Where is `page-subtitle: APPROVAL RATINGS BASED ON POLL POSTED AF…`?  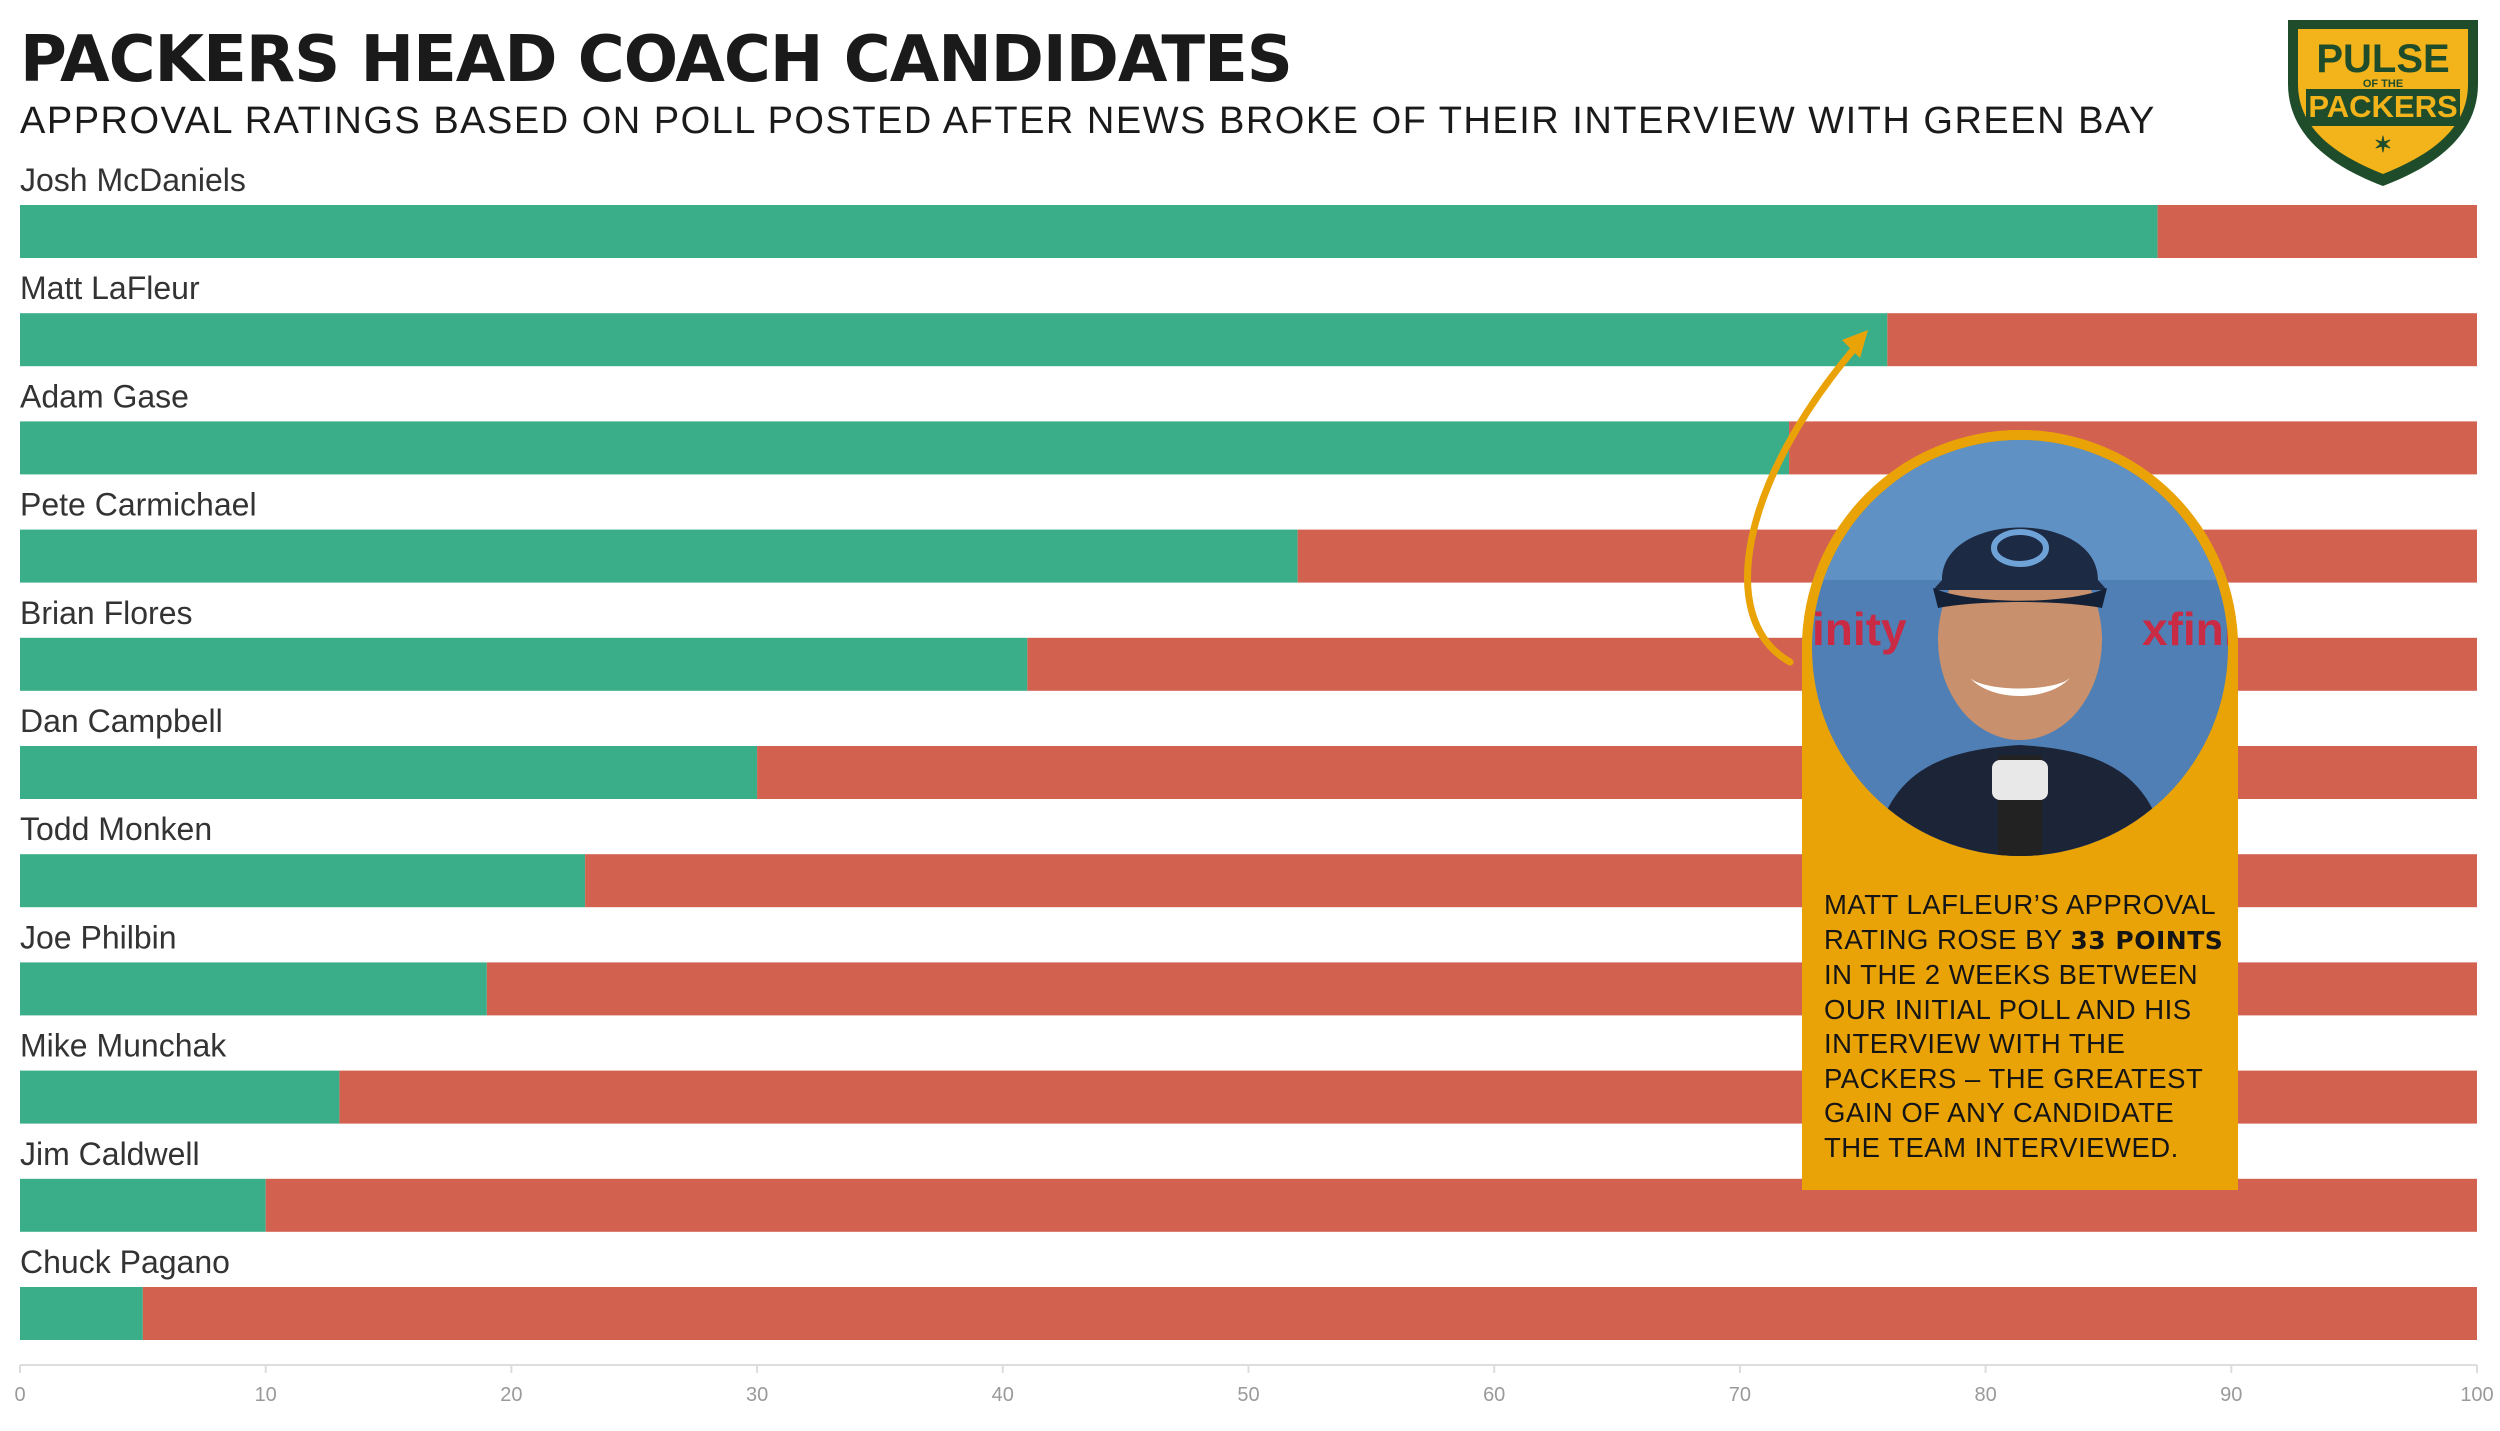 page-subtitle: APPROVAL RATINGS BASED ON POLL POSTED AF… is located at coordinates (1088, 121).